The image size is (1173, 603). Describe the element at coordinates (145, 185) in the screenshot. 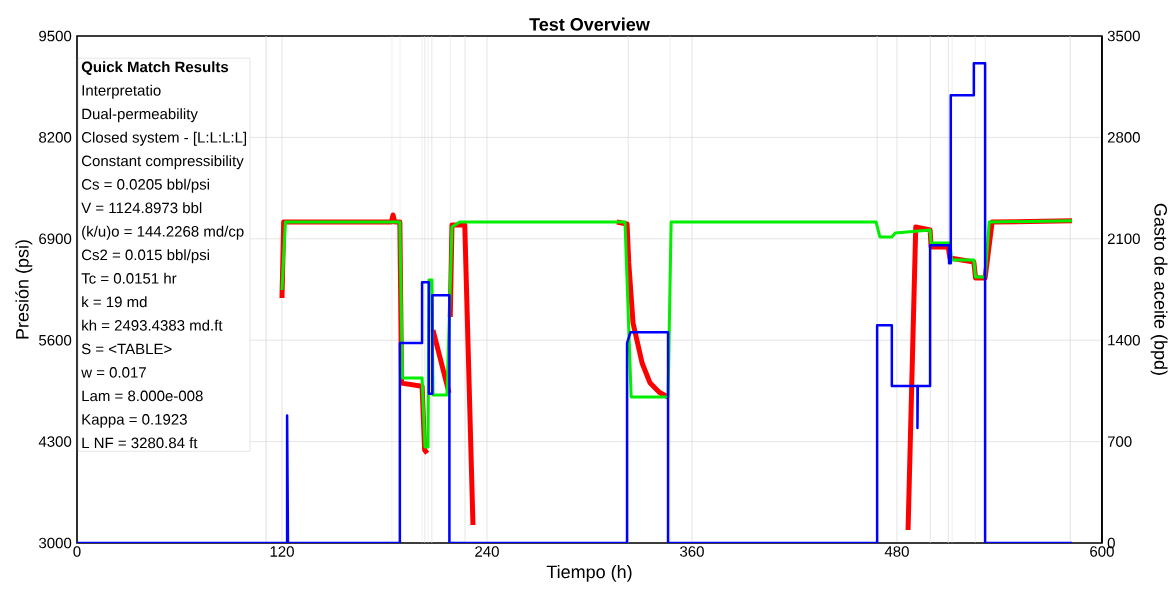

I see `annotation: Cs = 0.0205 bbl/psi` at that location.